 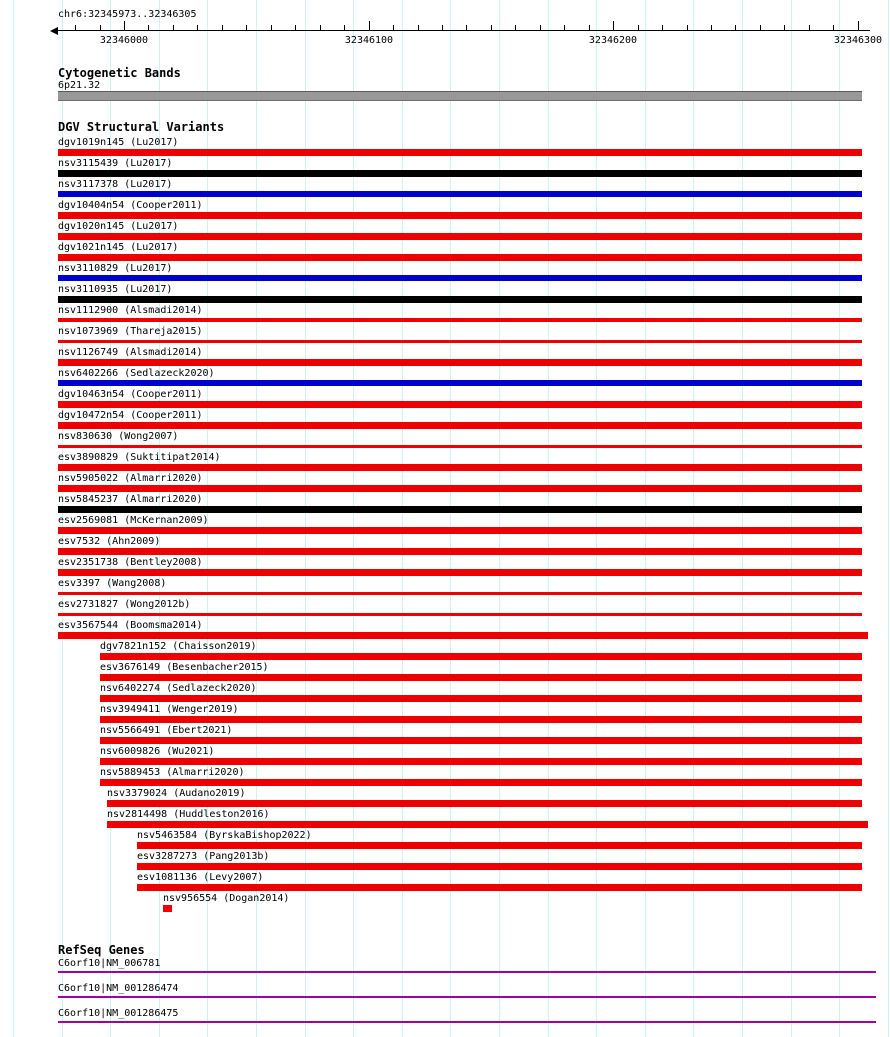 What do you see at coordinates (130, 415) in the screenshot?
I see `variant-label: dgv10472n54 (Cooper2011)` at bounding box center [130, 415].